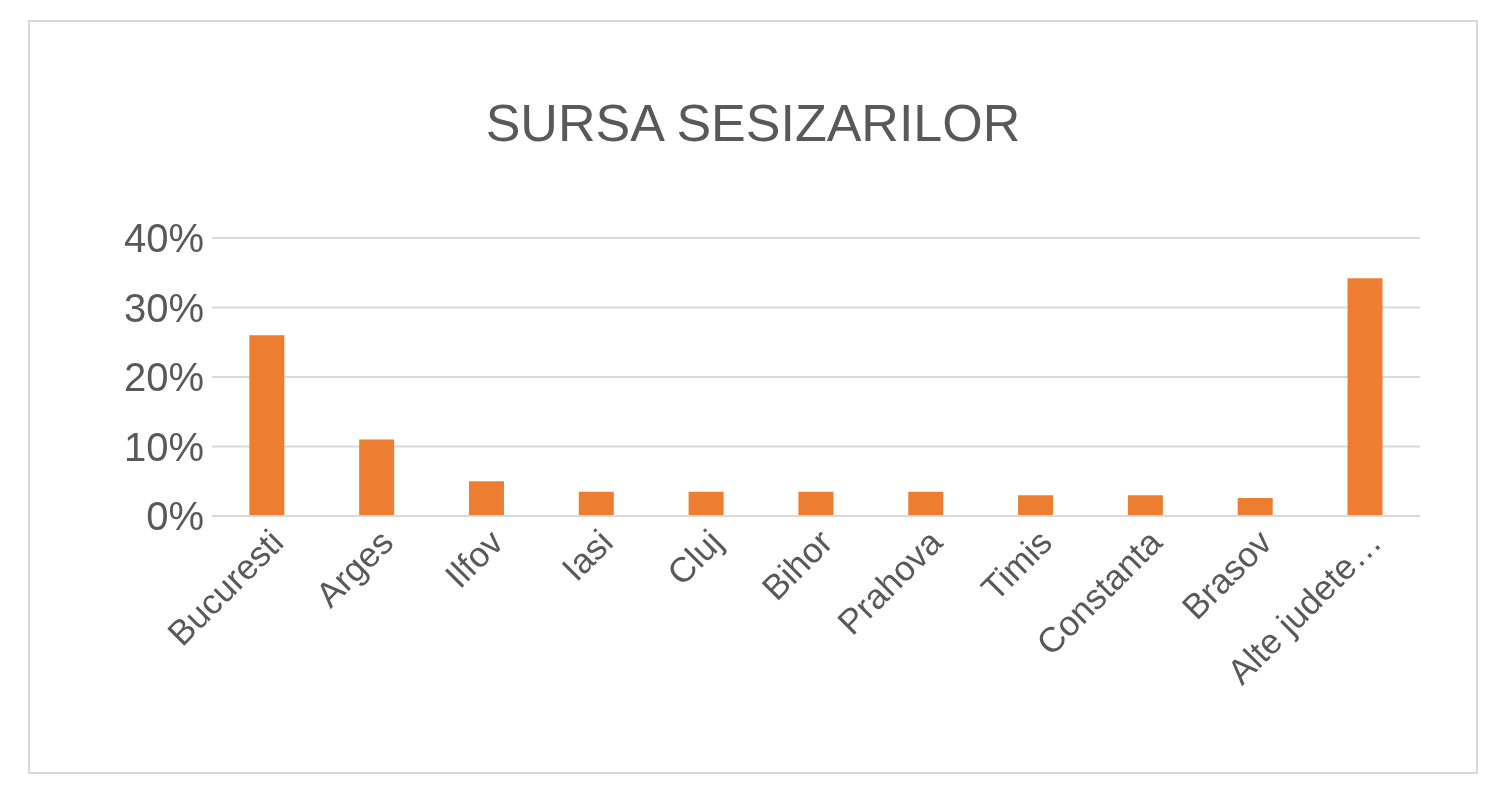 This screenshot has width=1512, height=808. I want to click on y-tick-label: 20%, so click(163, 377).